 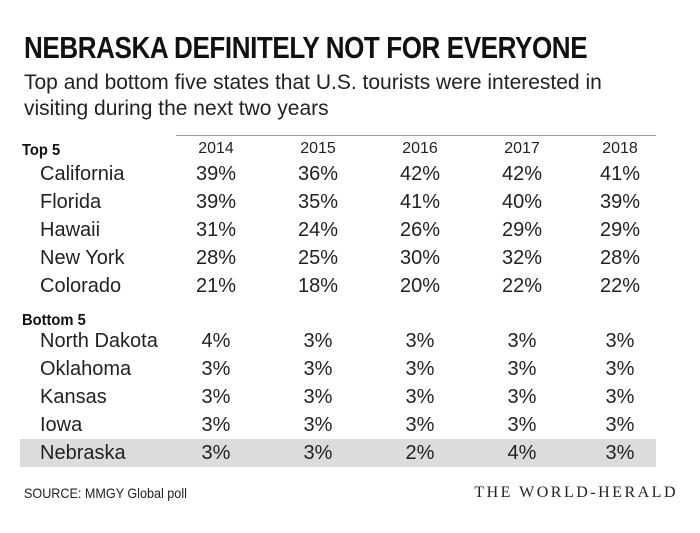 What do you see at coordinates (70, 230) in the screenshot?
I see `state-name: Hawaii` at bounding box center [70, 230].